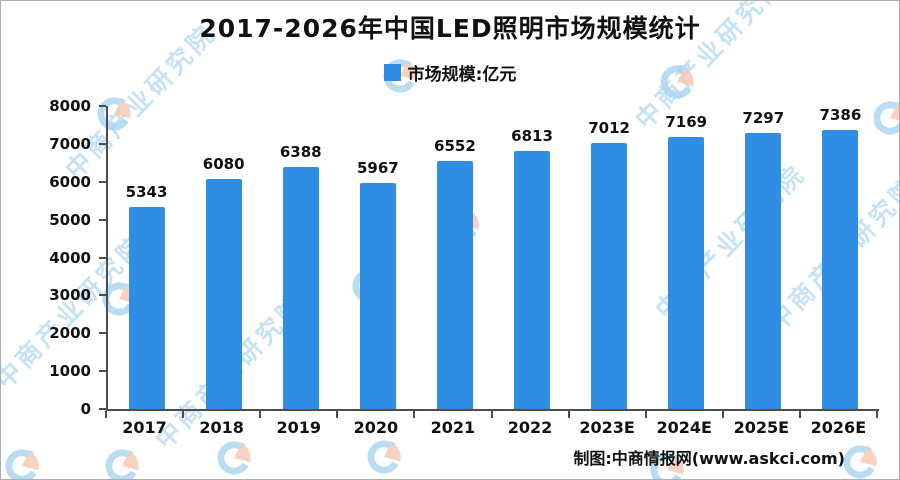 The image size is (900, 480). I want to click on bar-group: 7169, so click(686, 257).